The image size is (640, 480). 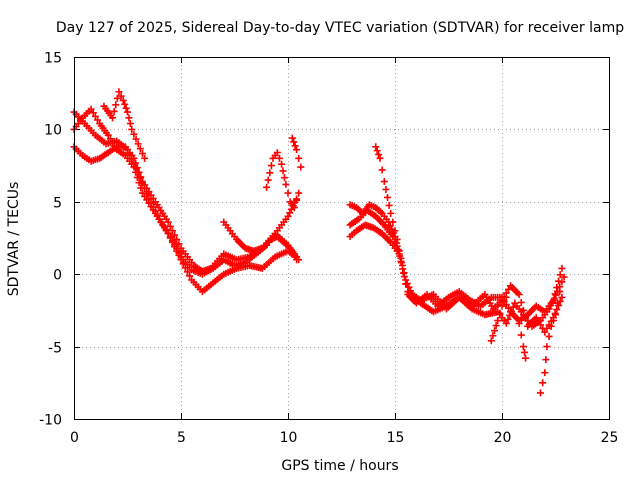 What do you see at coordinates (14, 239) in the screenshot?
I see `y-axis-label: SDTVAR / TECUs` at bounding box center [14, 239].